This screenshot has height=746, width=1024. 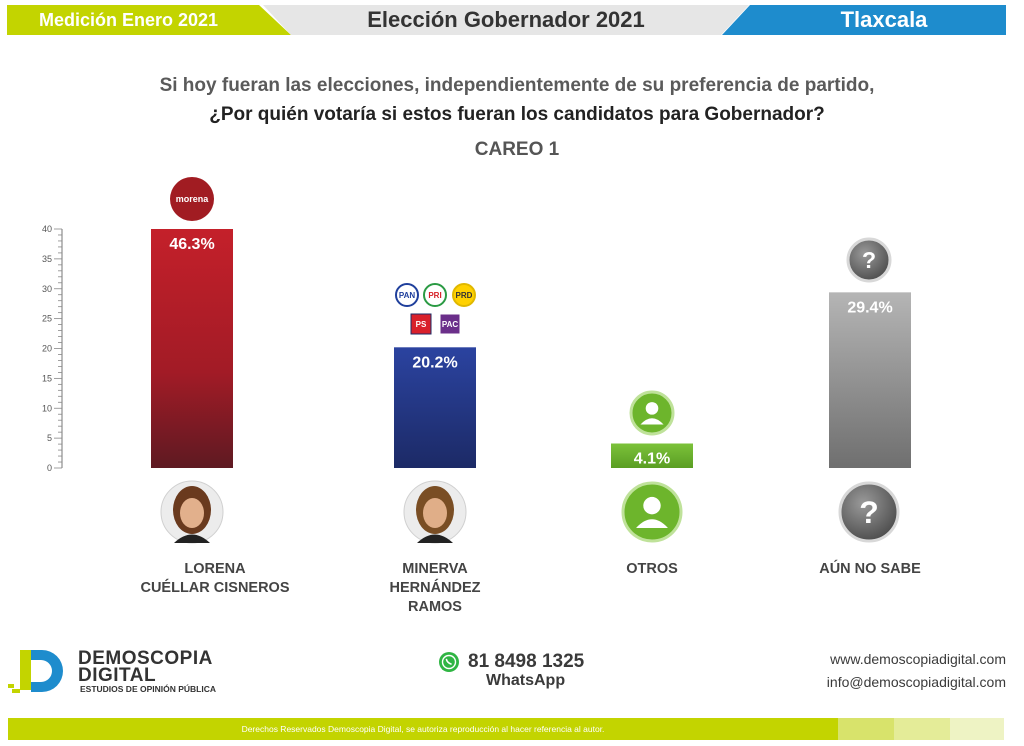 I want to click on brand-name-line-1: DEMOSCOPIA, so click(x=145, y=658).